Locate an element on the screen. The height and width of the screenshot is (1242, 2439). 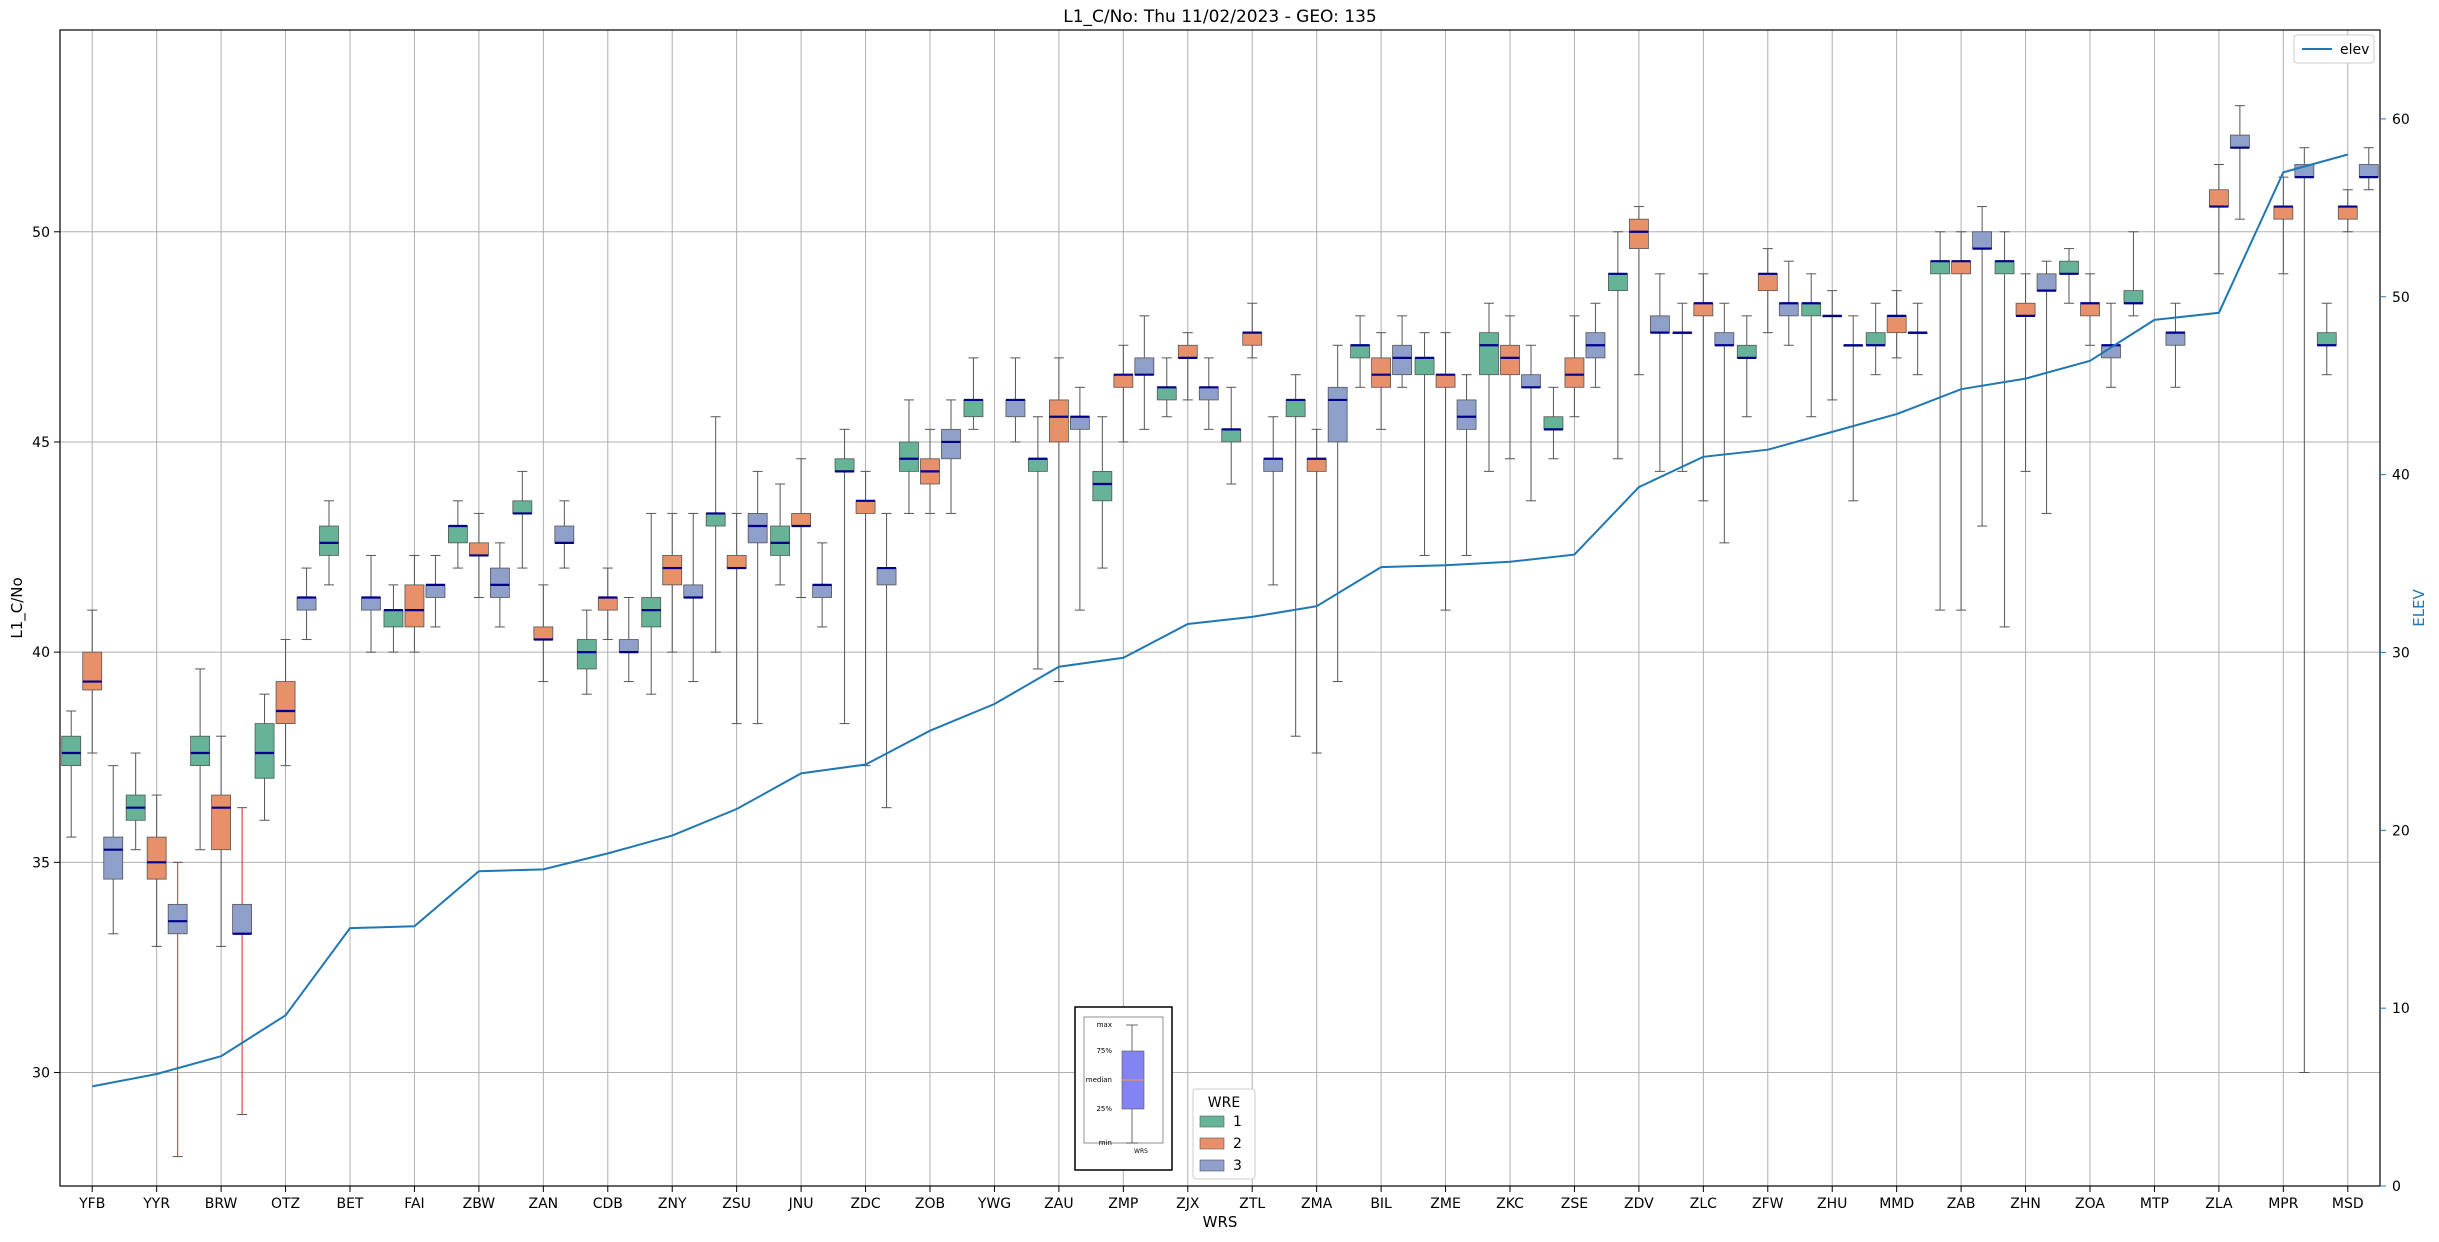
y-tick-label: 40 is located at coordinates (41, 653).